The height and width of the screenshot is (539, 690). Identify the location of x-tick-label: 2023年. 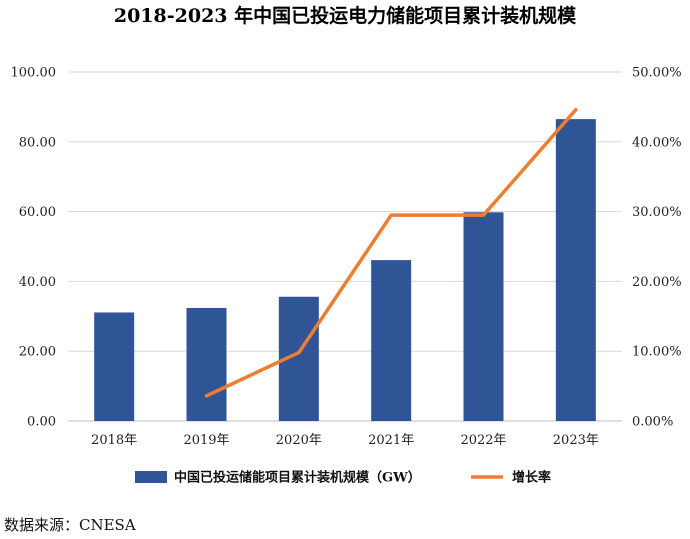
(576, 440).